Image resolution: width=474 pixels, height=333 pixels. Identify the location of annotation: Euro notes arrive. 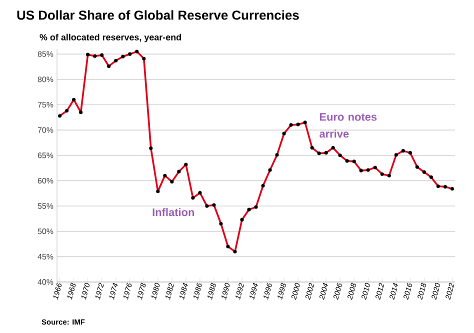
(348, 125).